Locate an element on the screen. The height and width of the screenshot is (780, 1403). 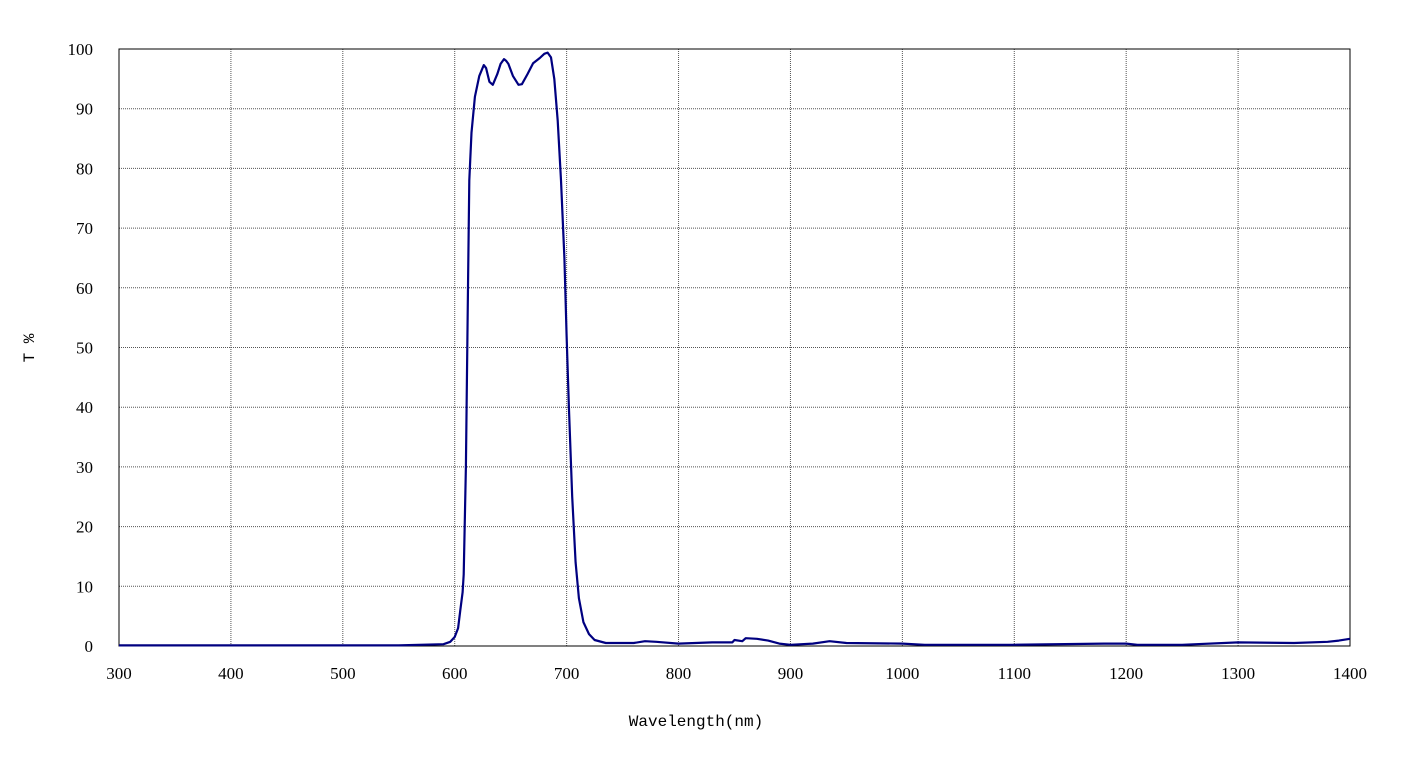
x-tick-label: 1200 is located at coordinates (1126, 673).